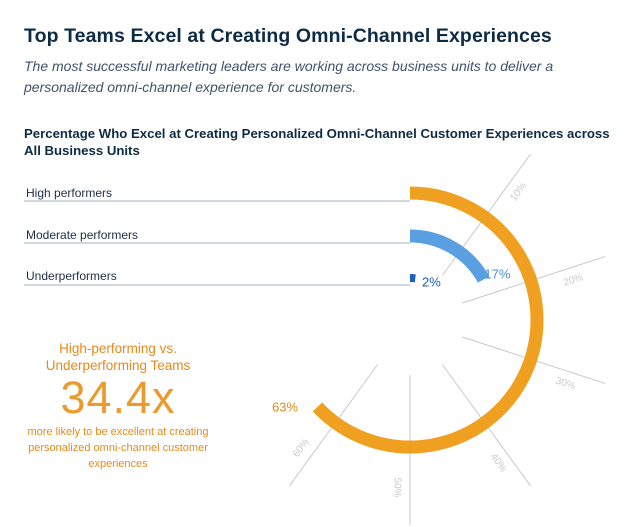 Image resolution: width=625 pixels, height=527 pixels. Describe the element at coordinates (397, 488) in the screenshot. I see `tick-label-50: 50%` at that location.